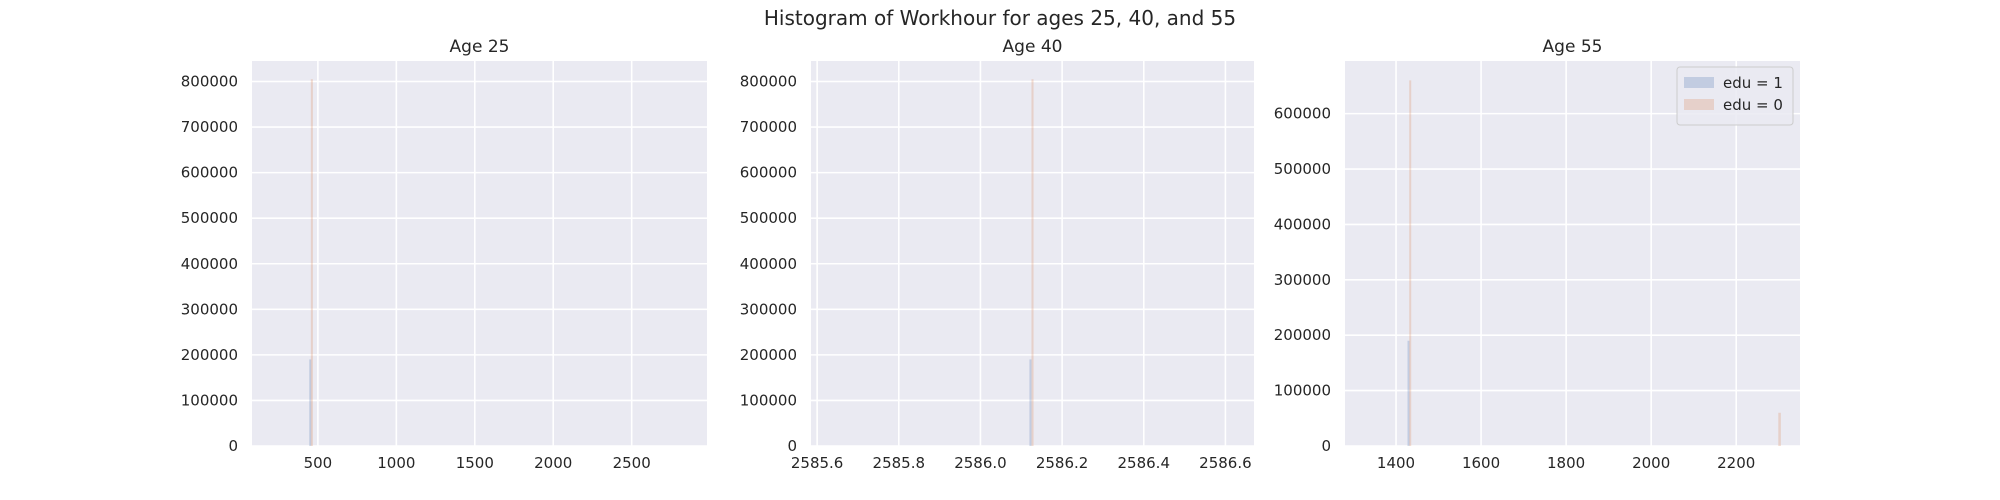  I want to click on legend-label: edu = 0, so click(1753, 105).